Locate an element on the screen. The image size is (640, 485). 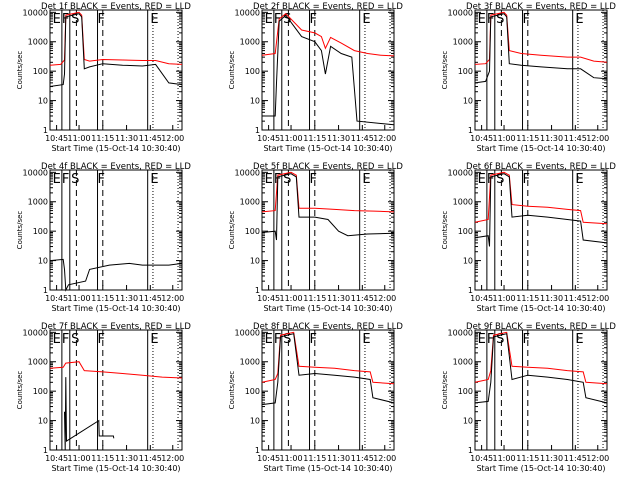
panel-title: Det 2f BLACK = Events, RED = LLD is located at coordinates (328, 7).